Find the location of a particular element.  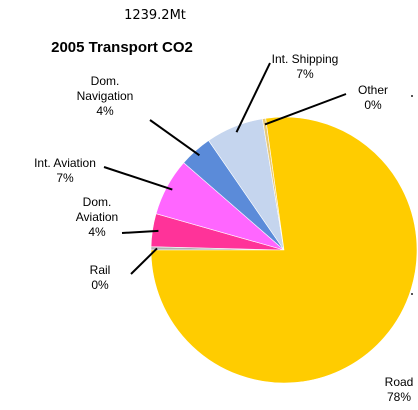

total-emissions-label: 1239.2Mt is located at coordinates (155, 15).